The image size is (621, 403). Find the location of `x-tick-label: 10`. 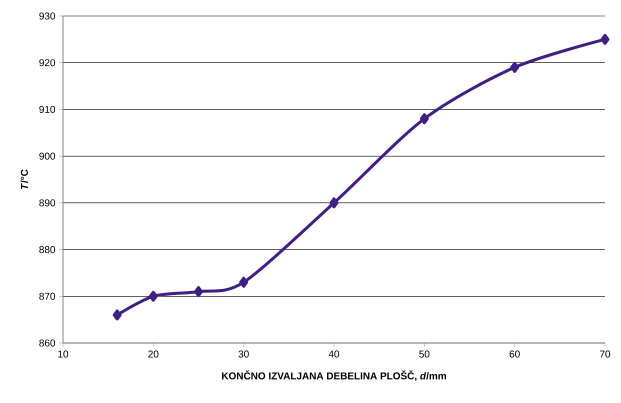

x-tick-label: 10 is located at coordinates (63, 354).